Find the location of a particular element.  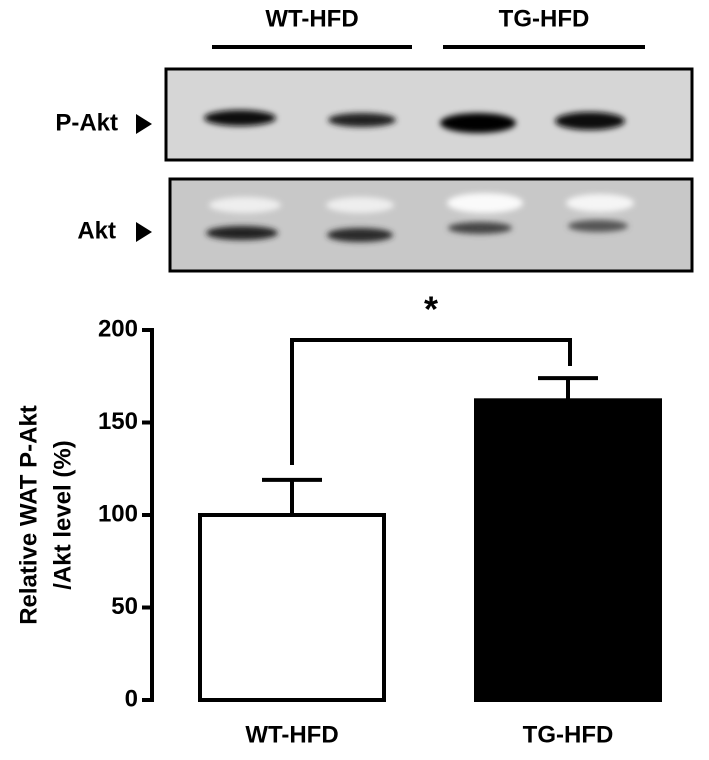

y-tick-label: 0 is located at coordinates (131, 698).